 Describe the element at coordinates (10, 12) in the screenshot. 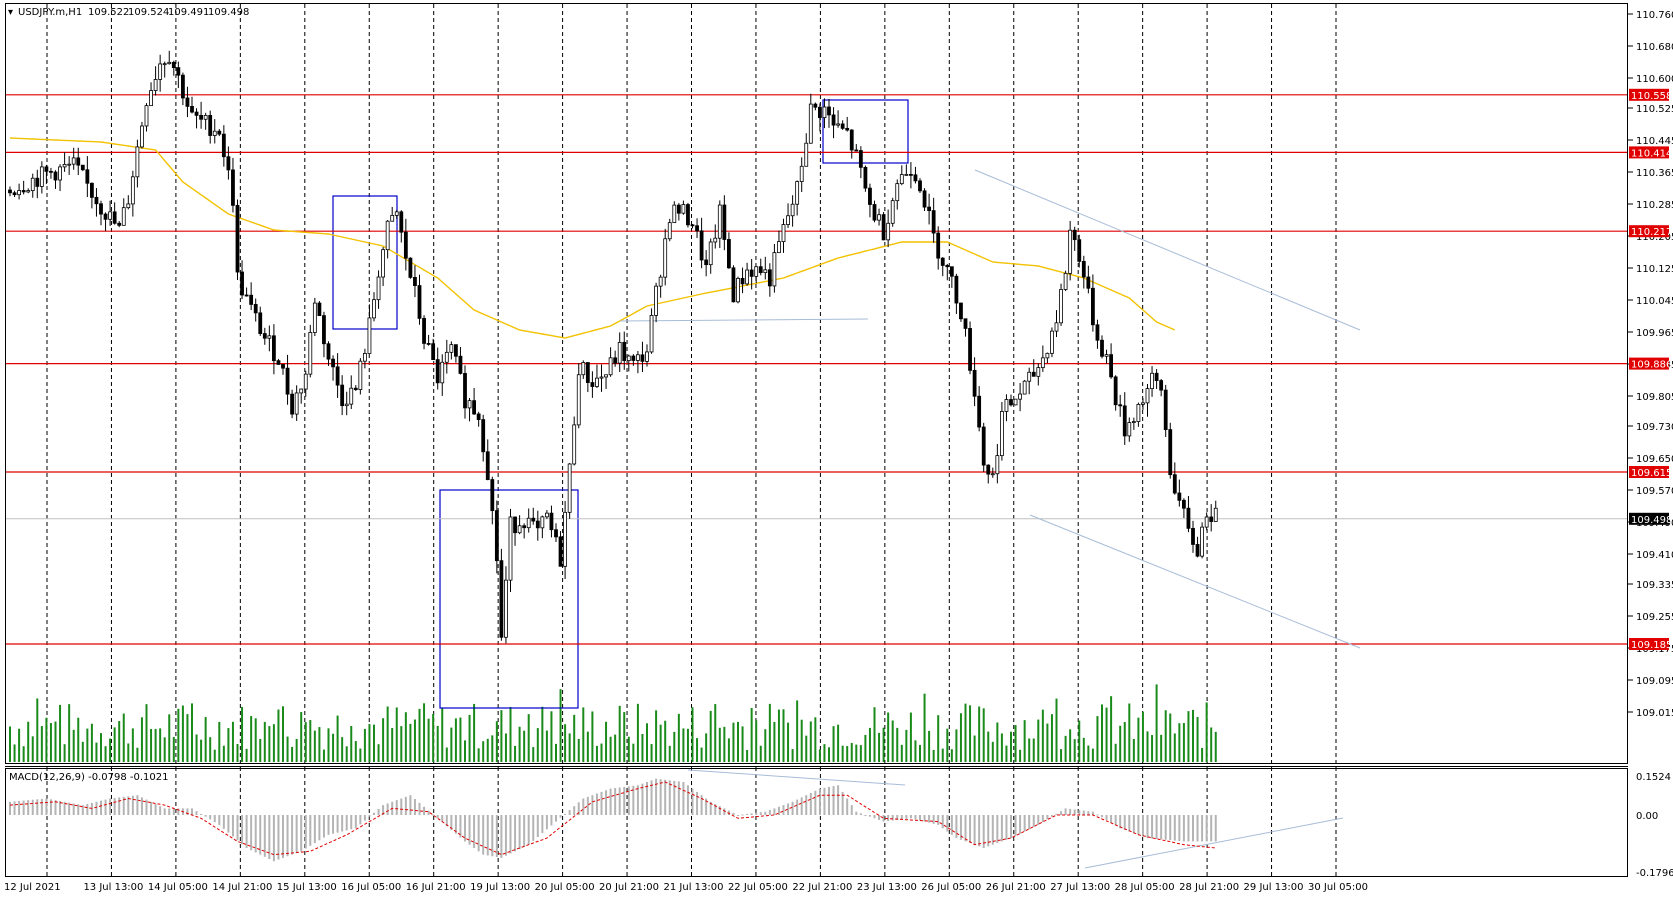

I see `header-arrow-icon: ▾` at that location.